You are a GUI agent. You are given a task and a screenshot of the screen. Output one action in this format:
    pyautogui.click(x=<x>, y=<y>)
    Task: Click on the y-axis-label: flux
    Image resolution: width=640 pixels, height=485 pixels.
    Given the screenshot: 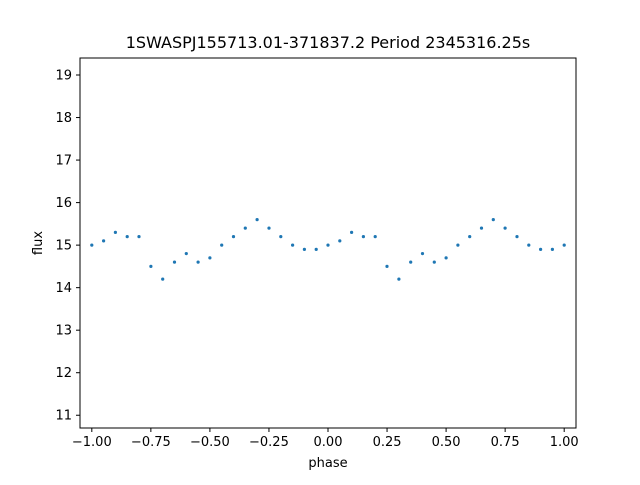 What is the action you would take?
    pyautogui.click(x=38, y=243)
    